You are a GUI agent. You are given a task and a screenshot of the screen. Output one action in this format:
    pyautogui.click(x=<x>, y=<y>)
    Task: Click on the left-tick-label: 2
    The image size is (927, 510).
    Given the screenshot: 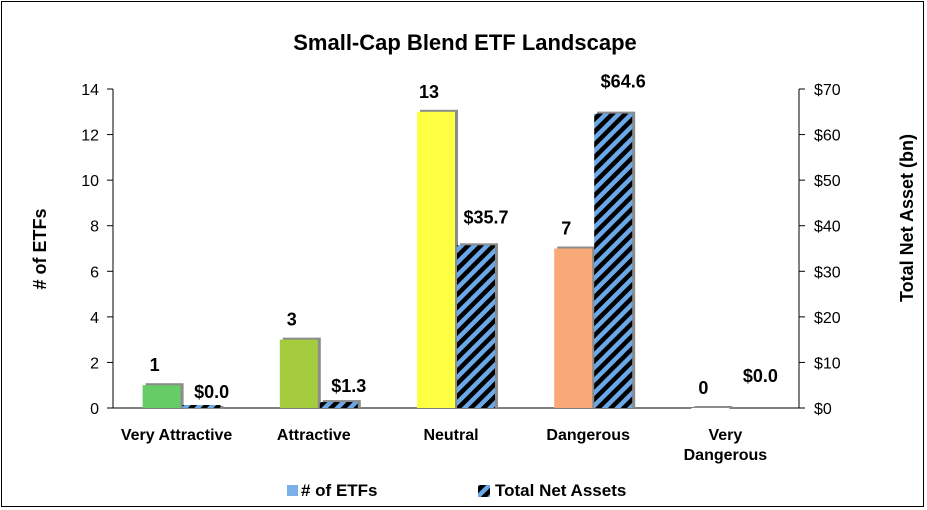 What is the action you would take?
    pyautogui.click(x=94, y=363)
    